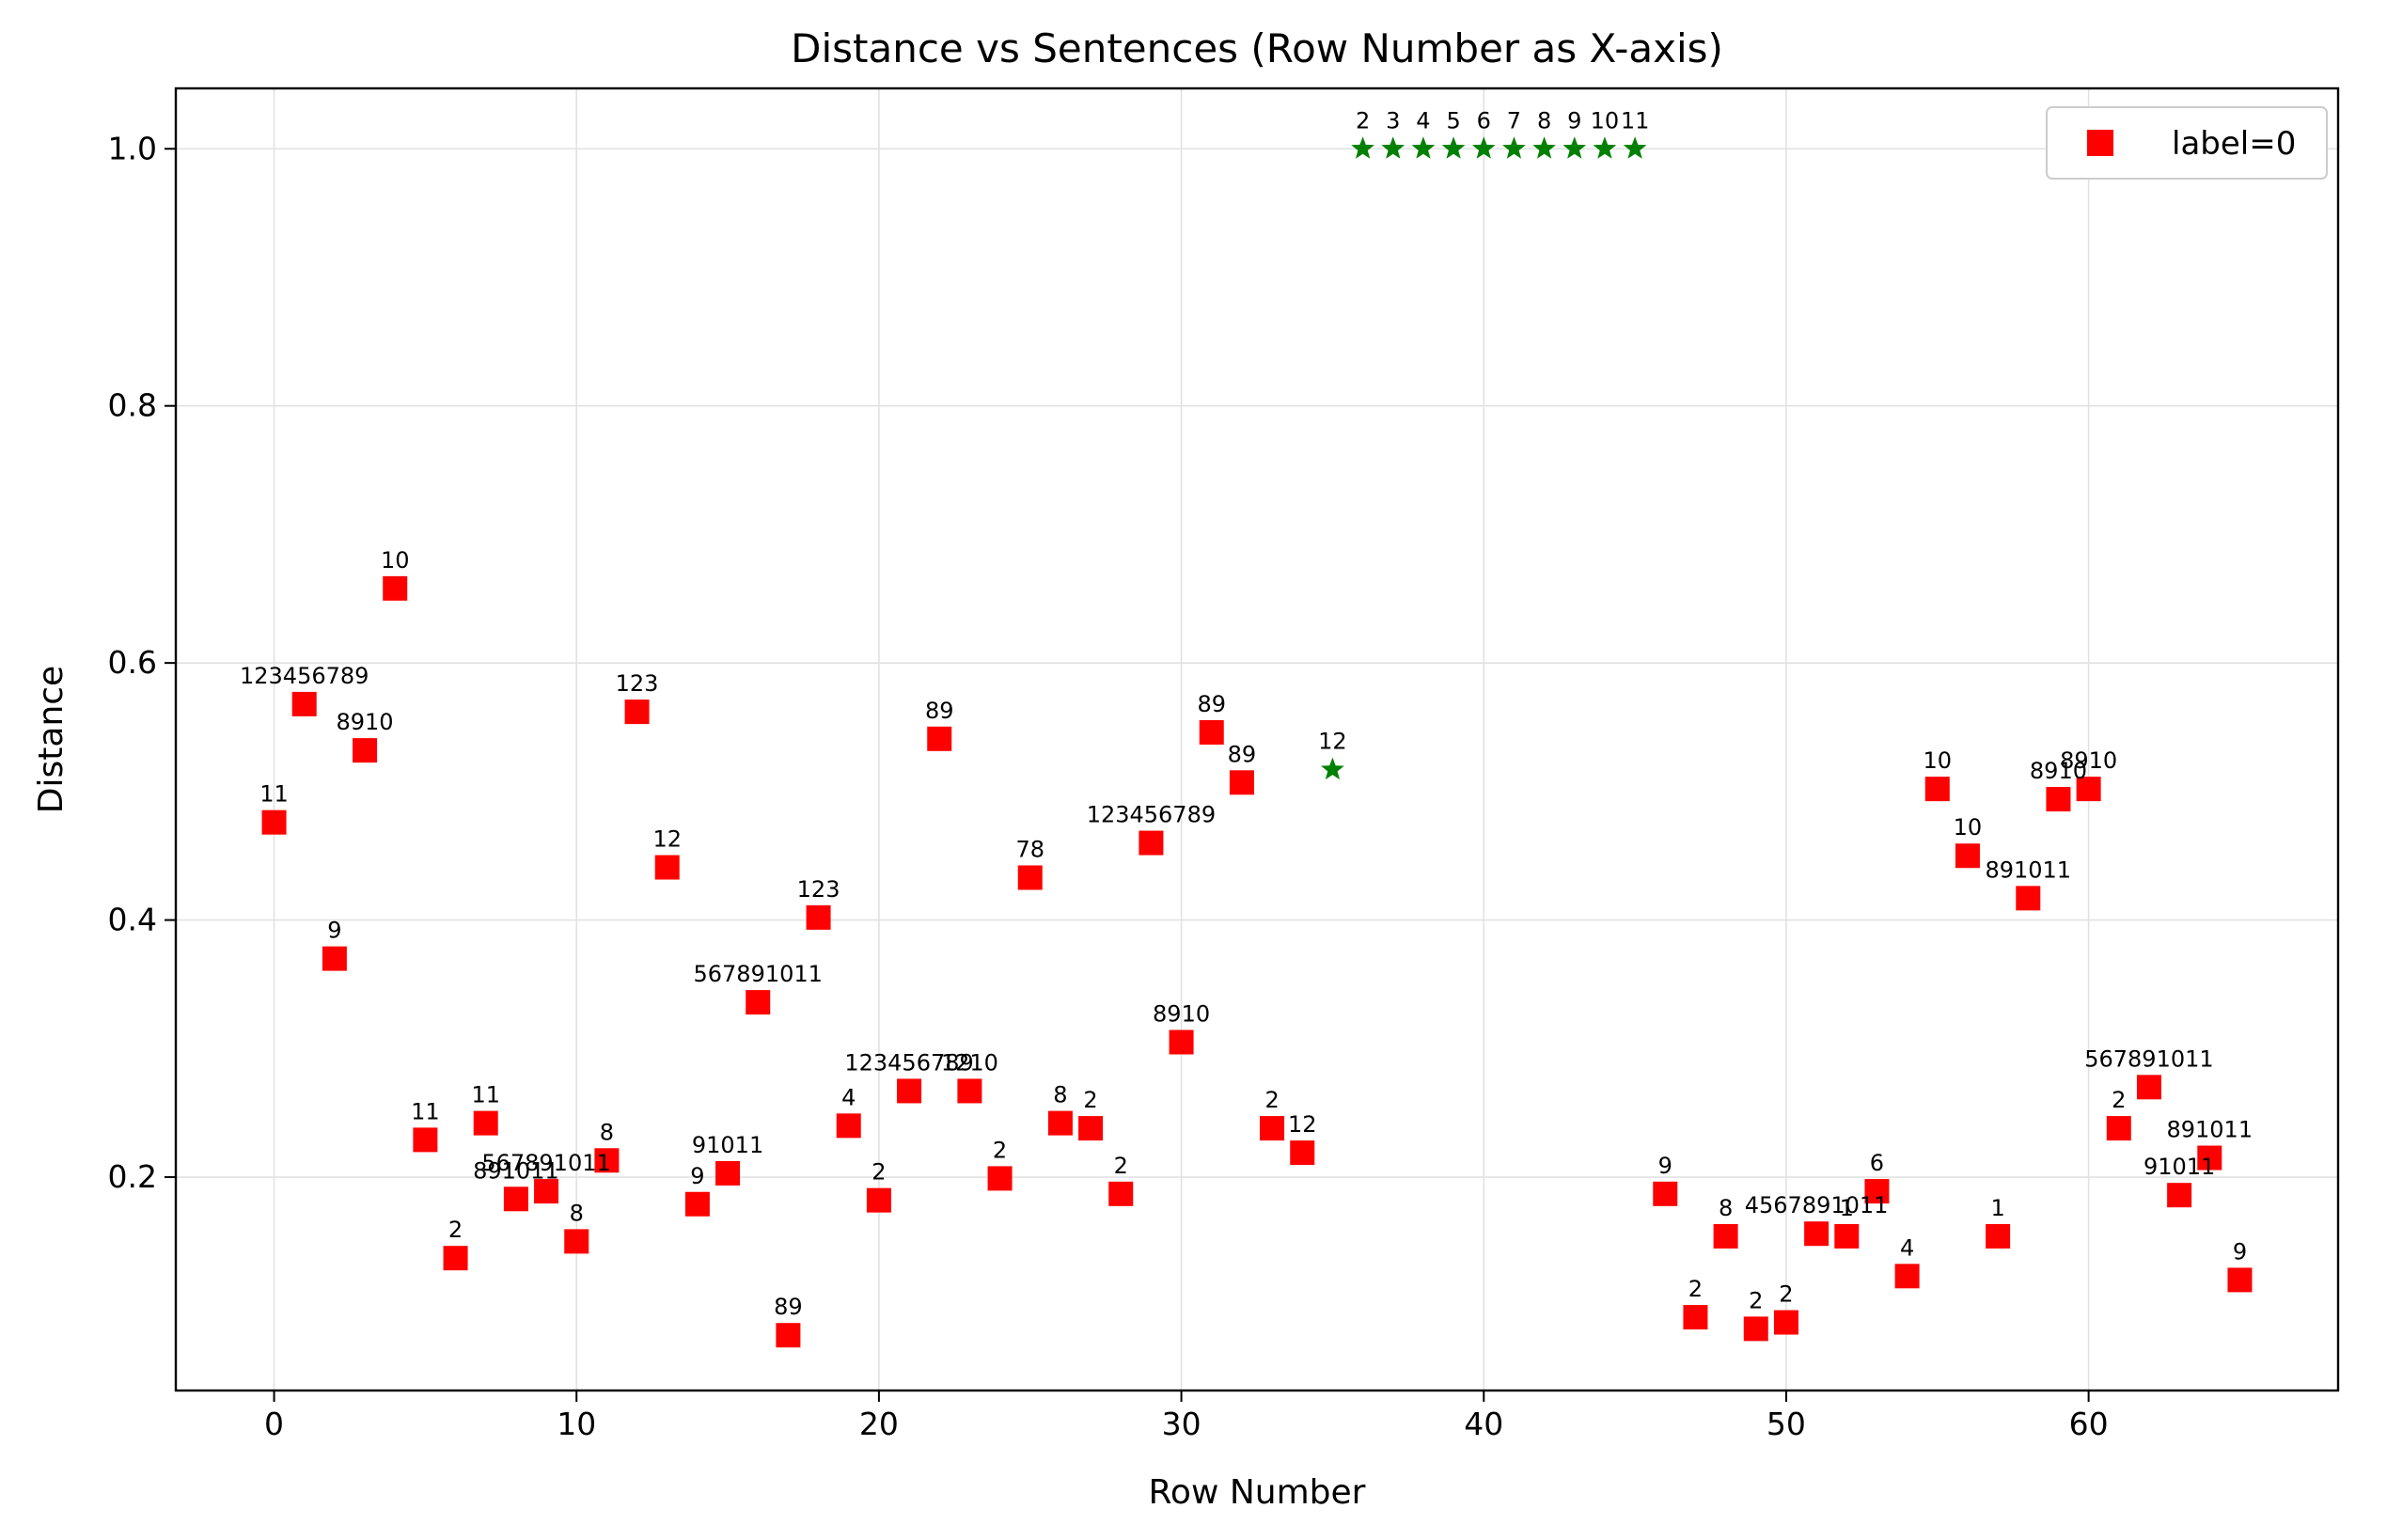 The height and width of the screenshot is (1540, 2387). I want to click on x-tick-label: 40, so click(1483, 1424).